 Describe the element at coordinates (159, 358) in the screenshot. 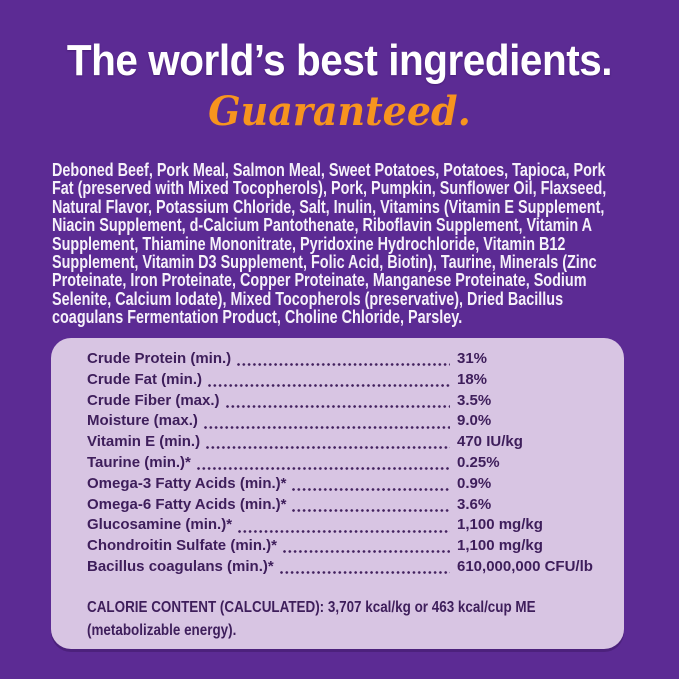

I see `analysis-label: Crude Protein (min.)` at that location.